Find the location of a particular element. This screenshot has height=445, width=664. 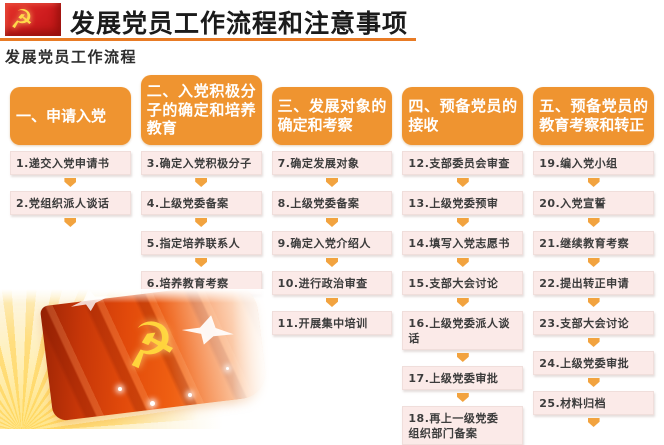

flow-step: 1.递交入党申请书 is located at coordinates (70, 163).